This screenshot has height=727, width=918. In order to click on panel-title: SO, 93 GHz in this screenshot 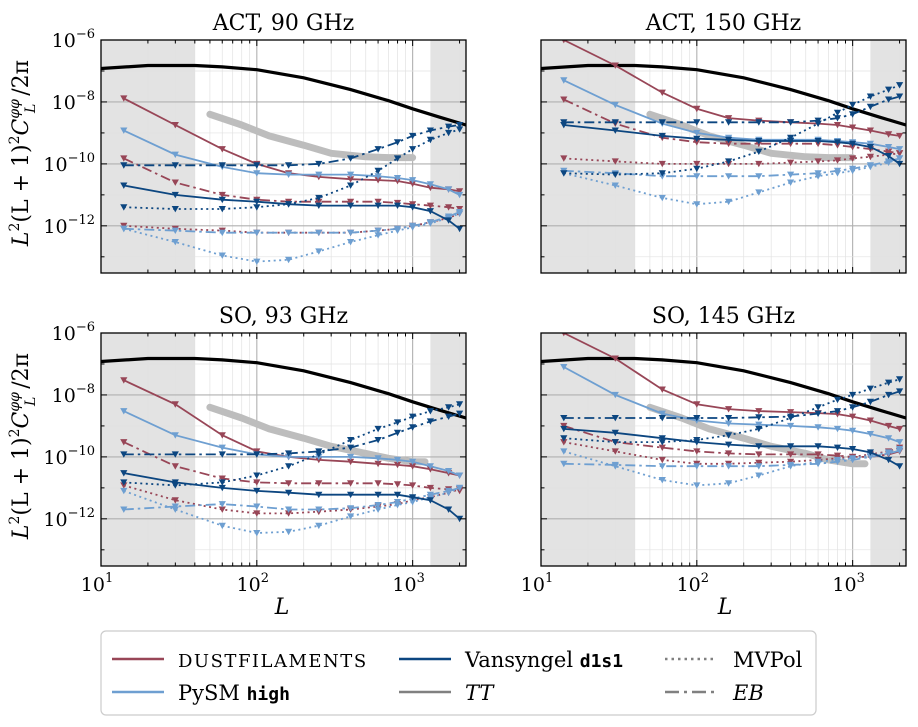, I will do `click(283, 316)`.